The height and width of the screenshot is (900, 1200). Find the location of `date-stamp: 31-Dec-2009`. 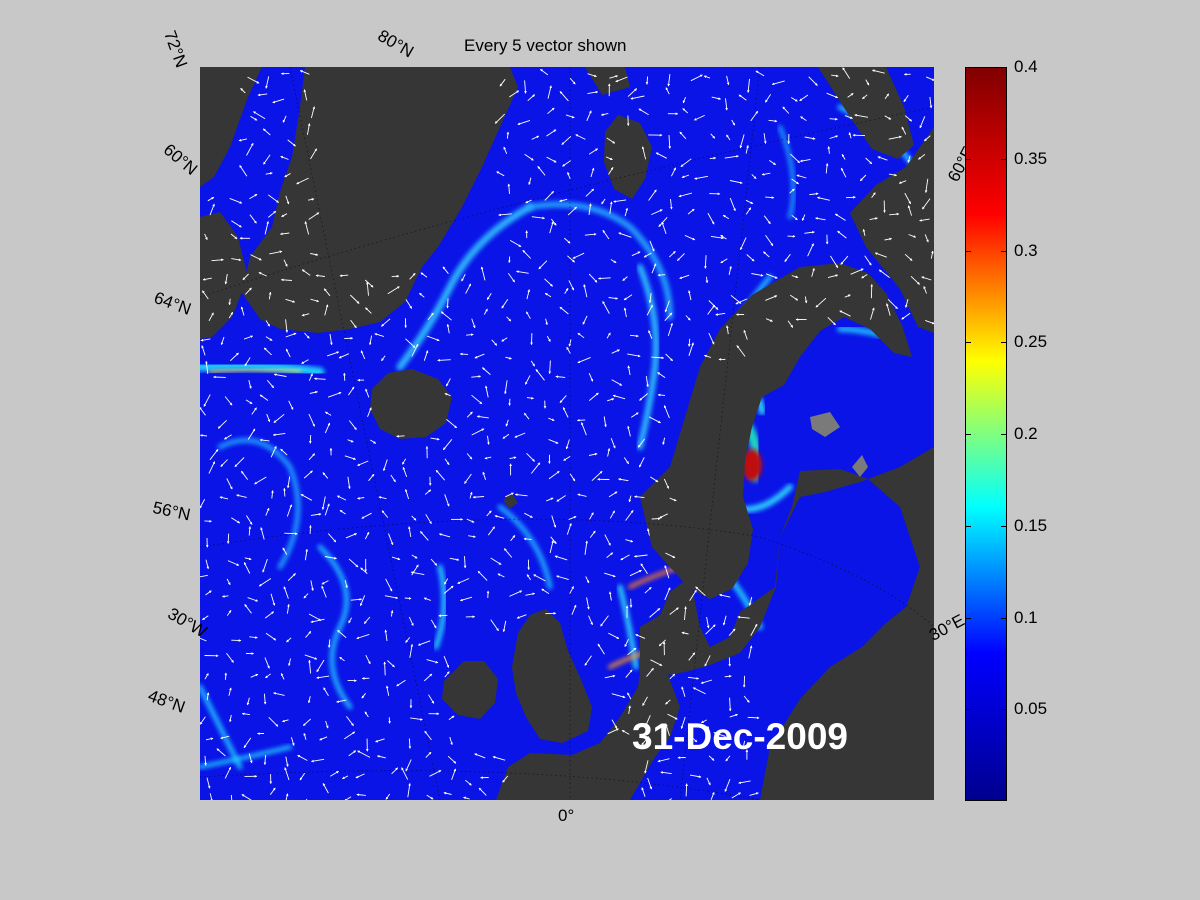

date-stamp: 31-Dec-2009 is located at coordinates (740, 736).